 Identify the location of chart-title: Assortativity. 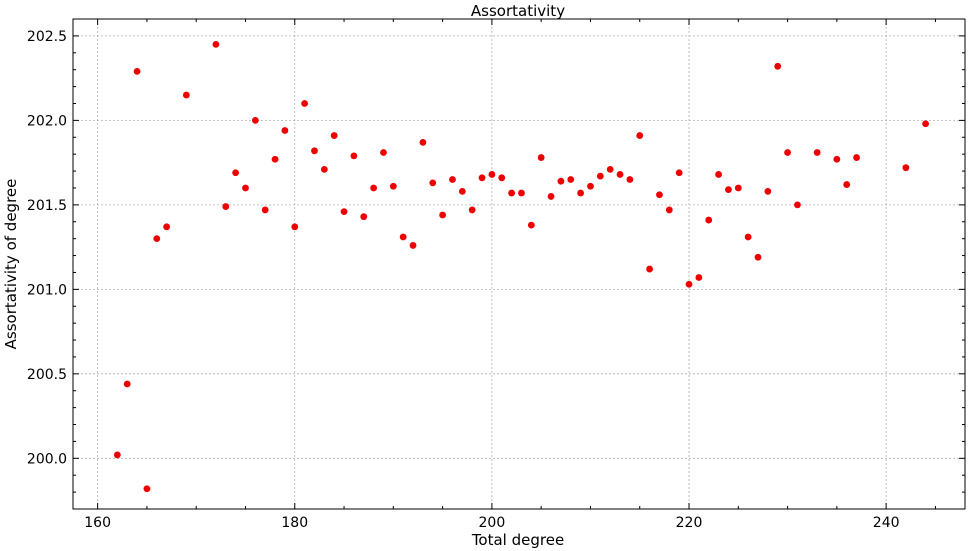
(518, 11).